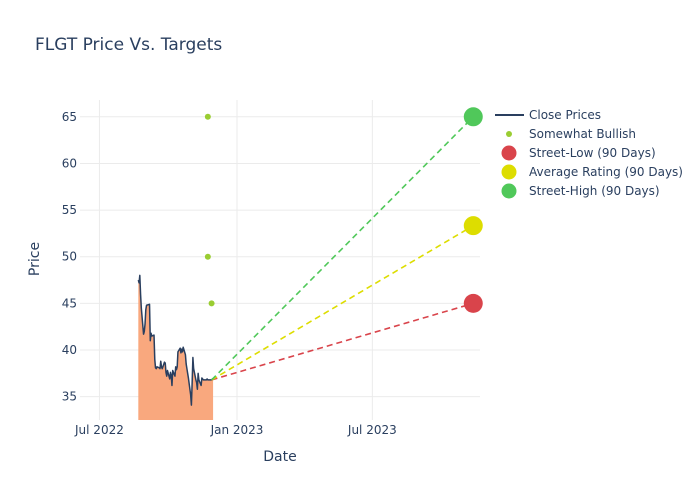 The width and height of the screenshot is (700, 504). What do you see at coordinates (69, 117) in the screenshot?
I see `y-tick-label: 65` at bounding box center [69, 117].